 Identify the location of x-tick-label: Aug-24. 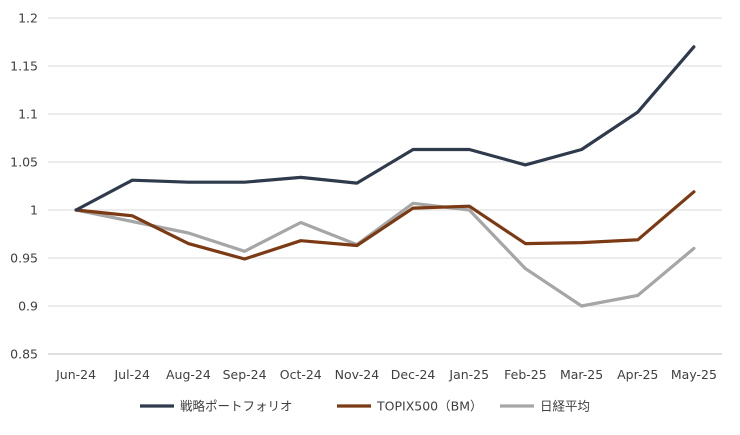
(188, 374).